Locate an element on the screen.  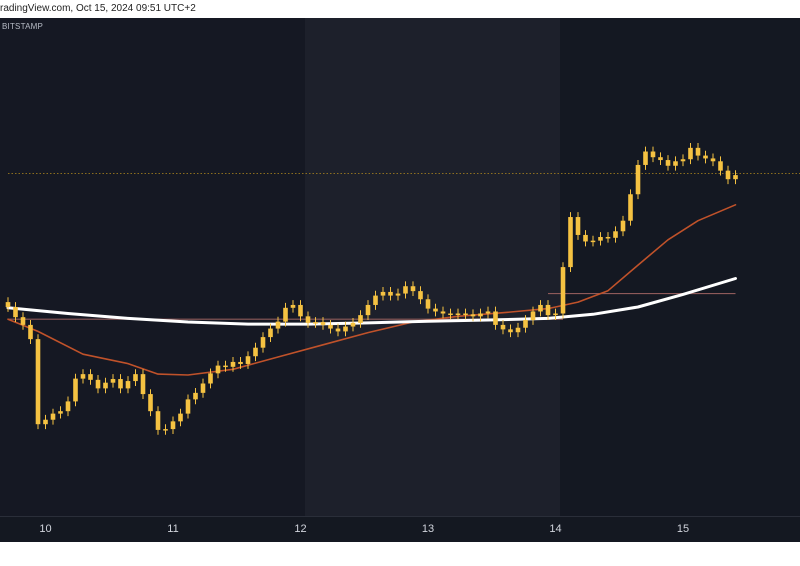
time-axis: 10 11 12 13 14 15 is located at coordinates (400, 529).